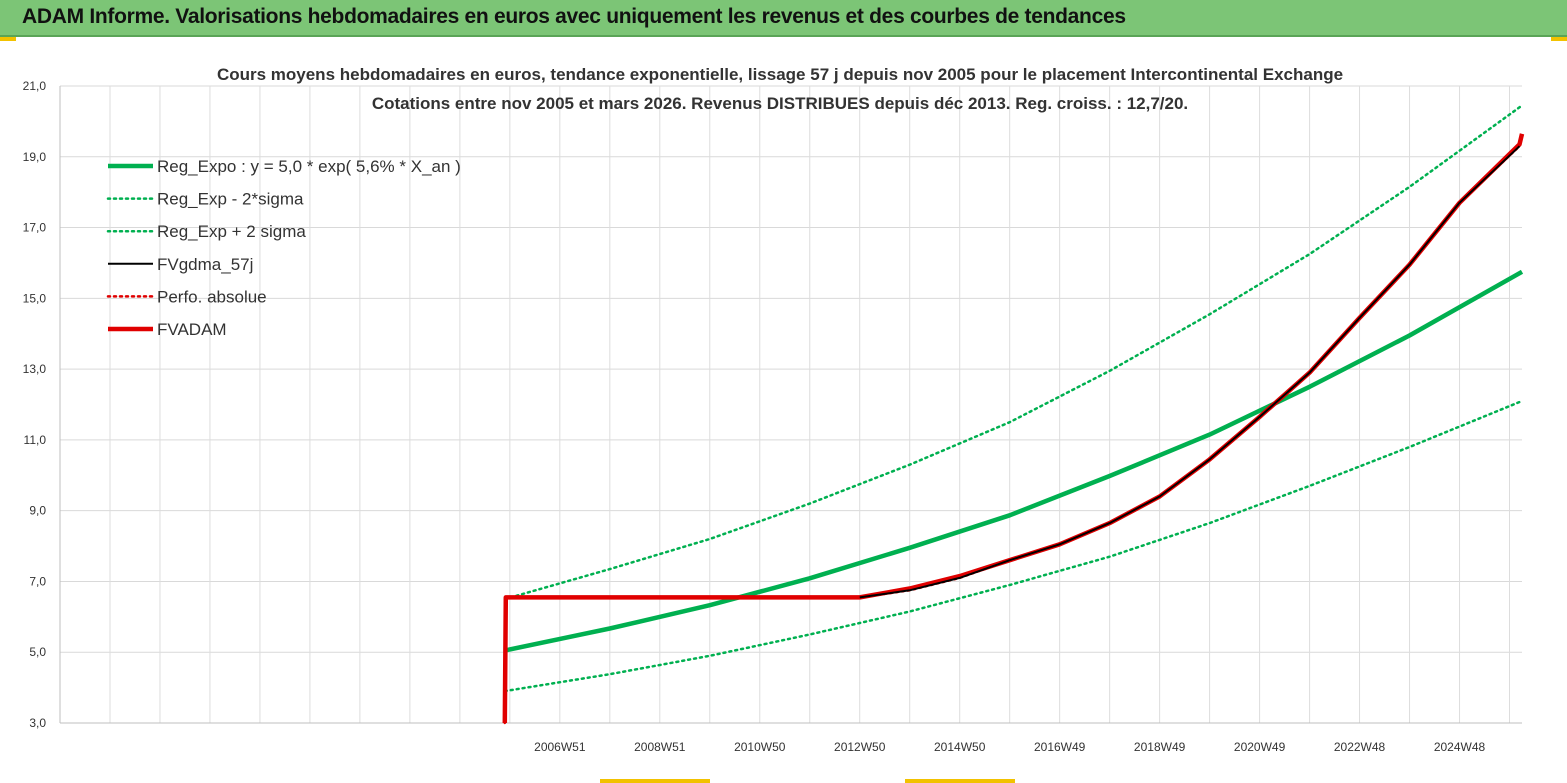 This screenshot has height=783, width=1567. Describe the element at coordinates (231, 231) in the screenshot. I see `legend-label: Reg_Exp + 2 sigma` at that location.